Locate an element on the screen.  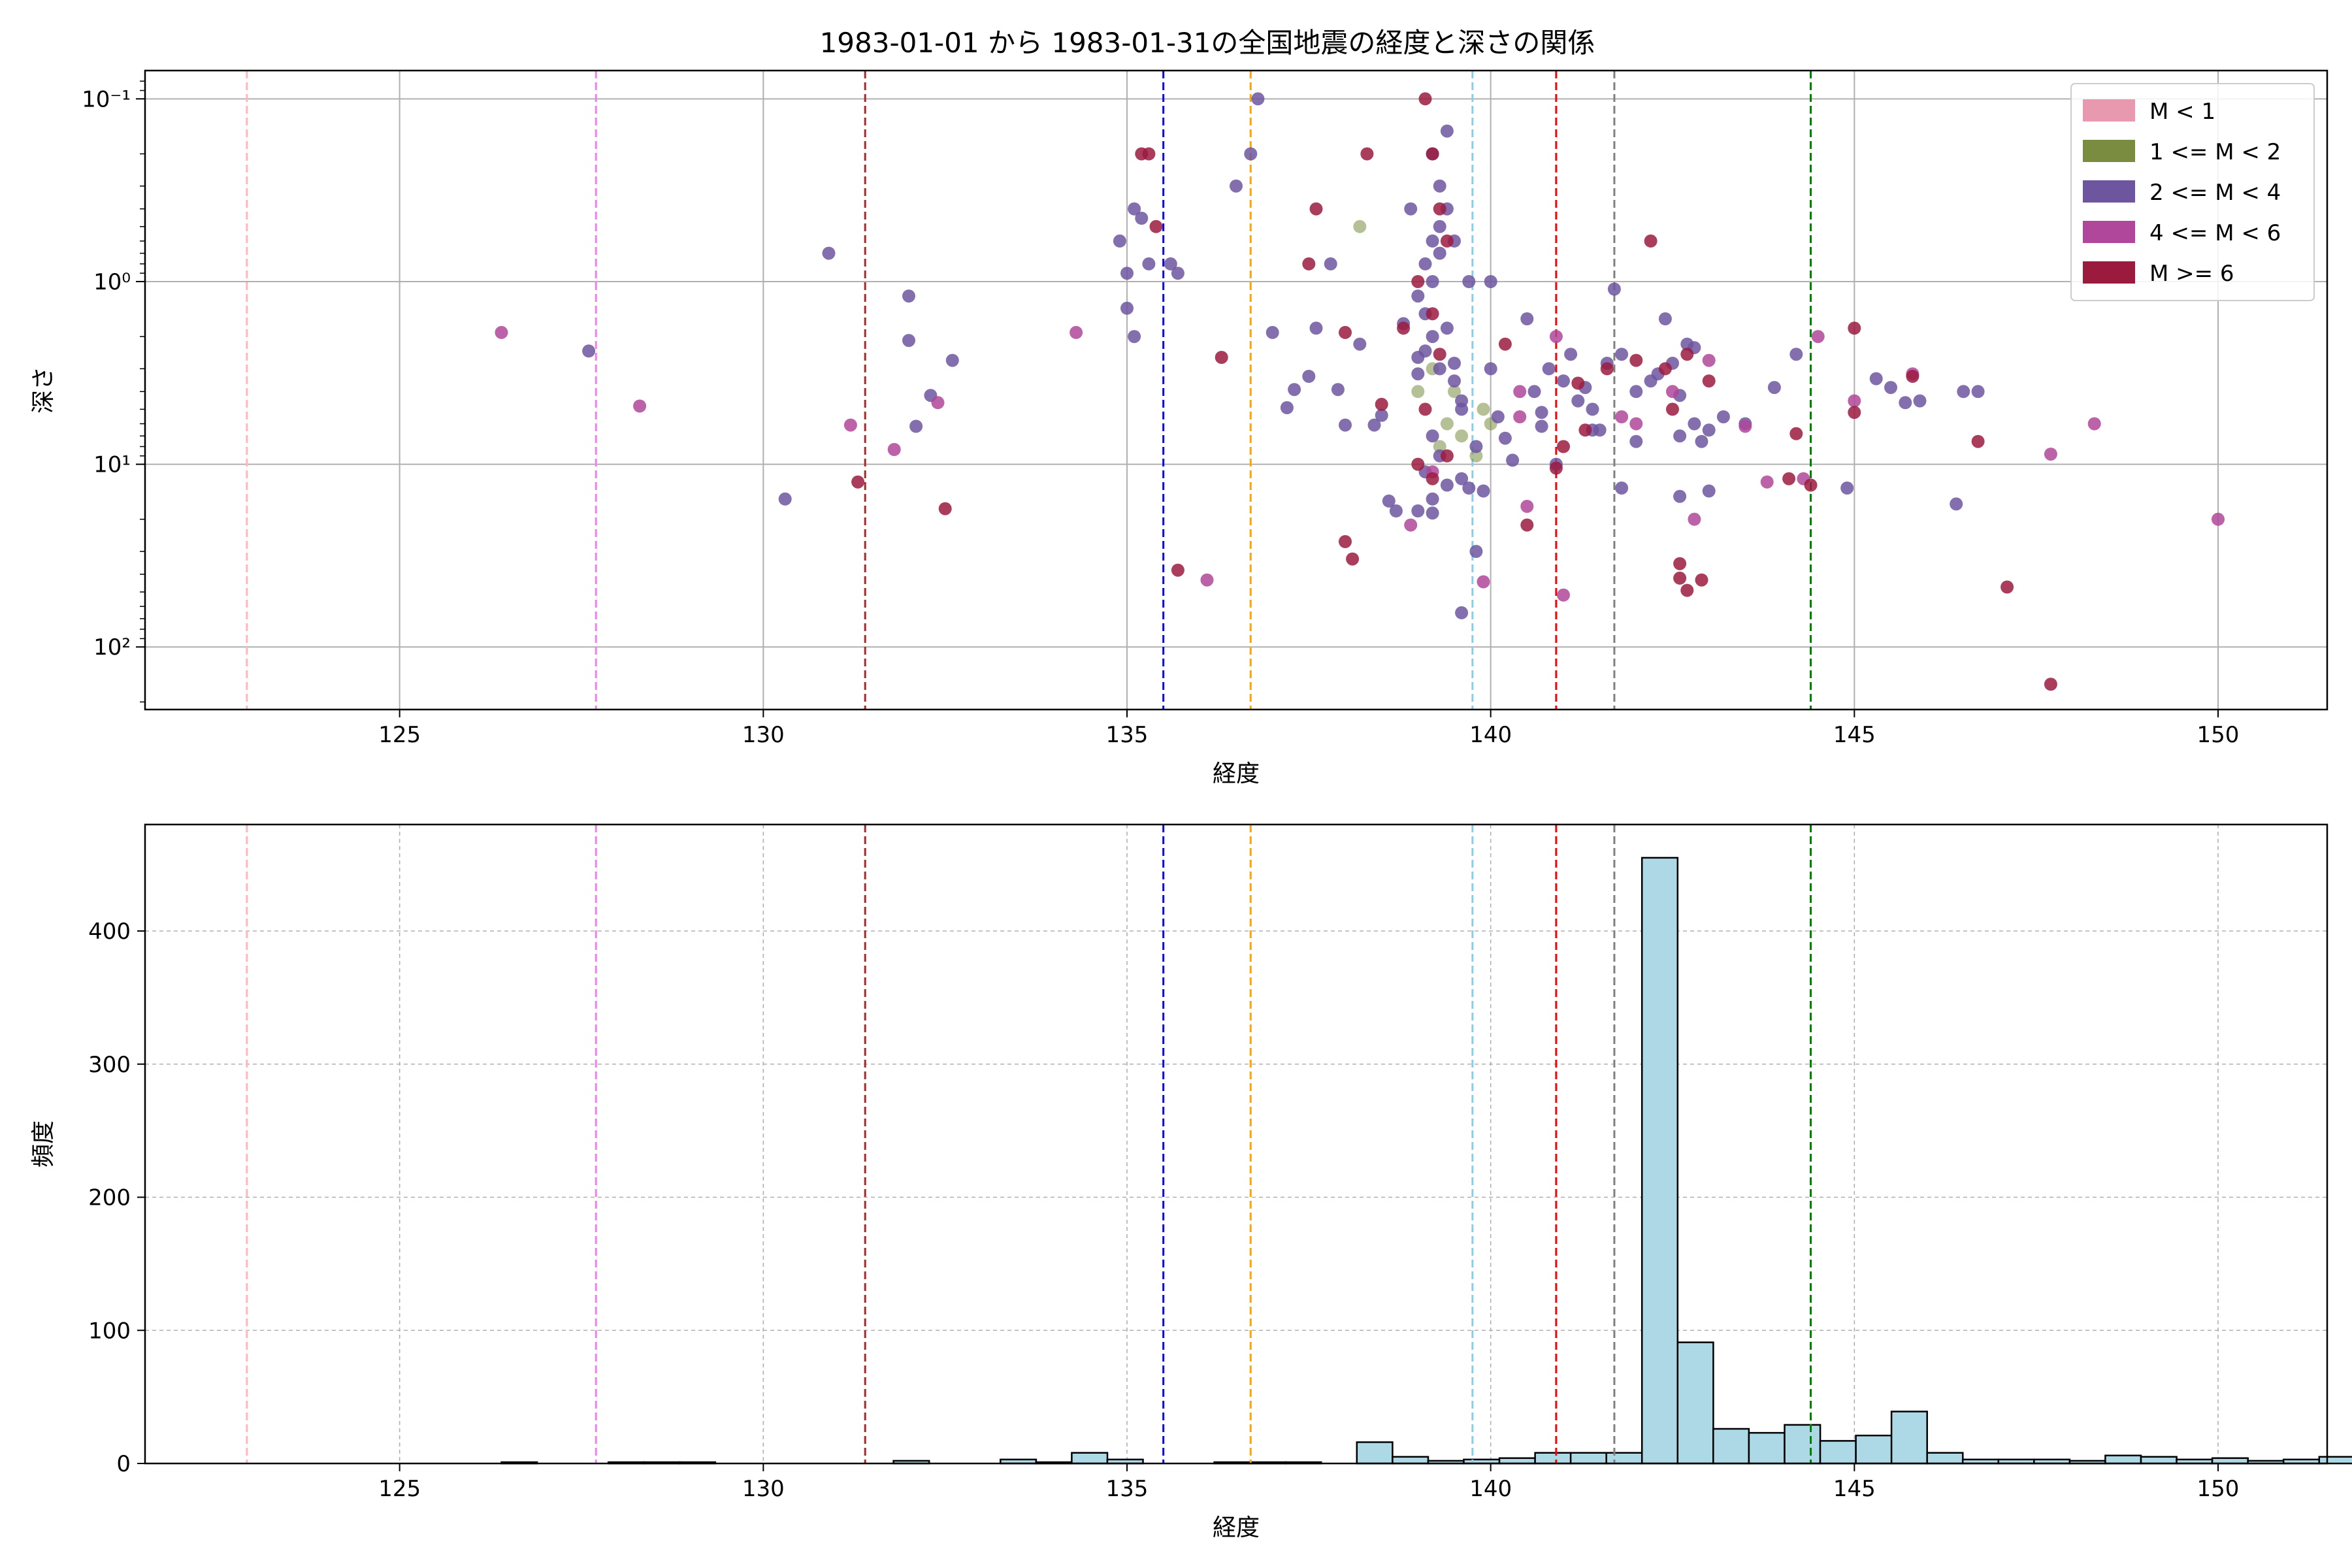
legend-entry-label: M >= 6 is located at coordinates (2191, 274).